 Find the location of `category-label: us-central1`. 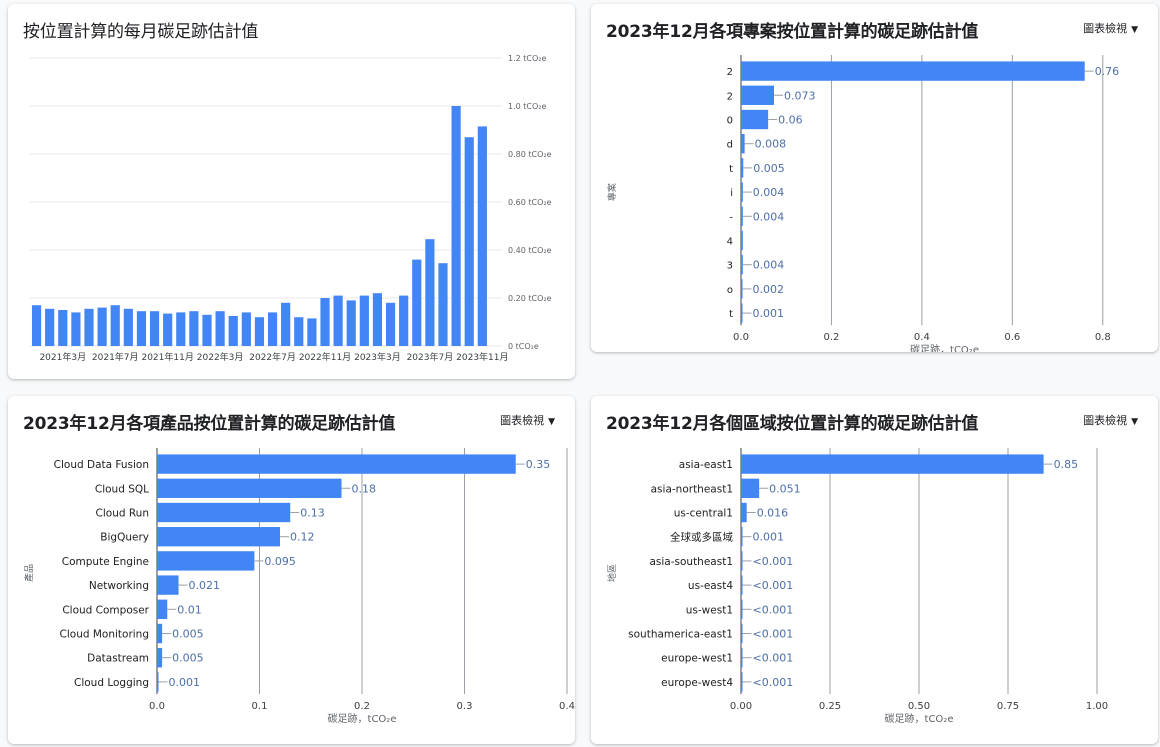

category-label: us-central1 is located at coordinates (703, 514).